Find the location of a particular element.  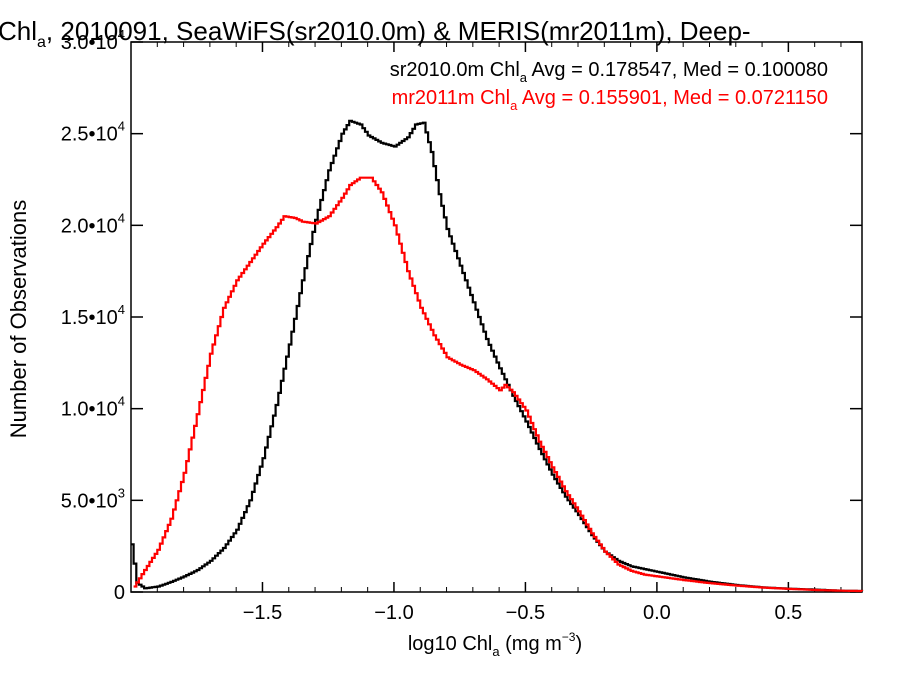

x-label-sup: −3 is located at coordinates (569, 637).